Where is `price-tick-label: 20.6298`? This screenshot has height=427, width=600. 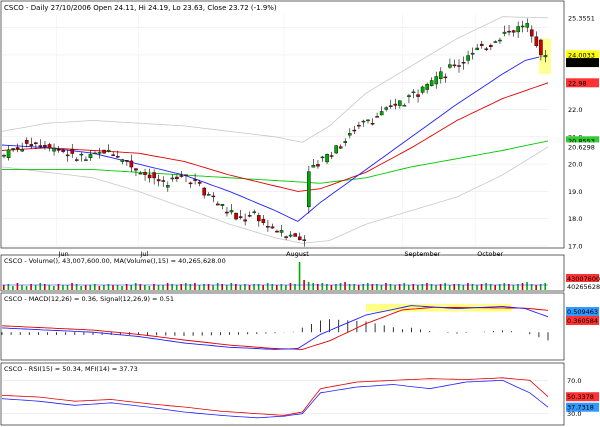 price-tick-label: 20.6298 is located at coordinates (581, 147).